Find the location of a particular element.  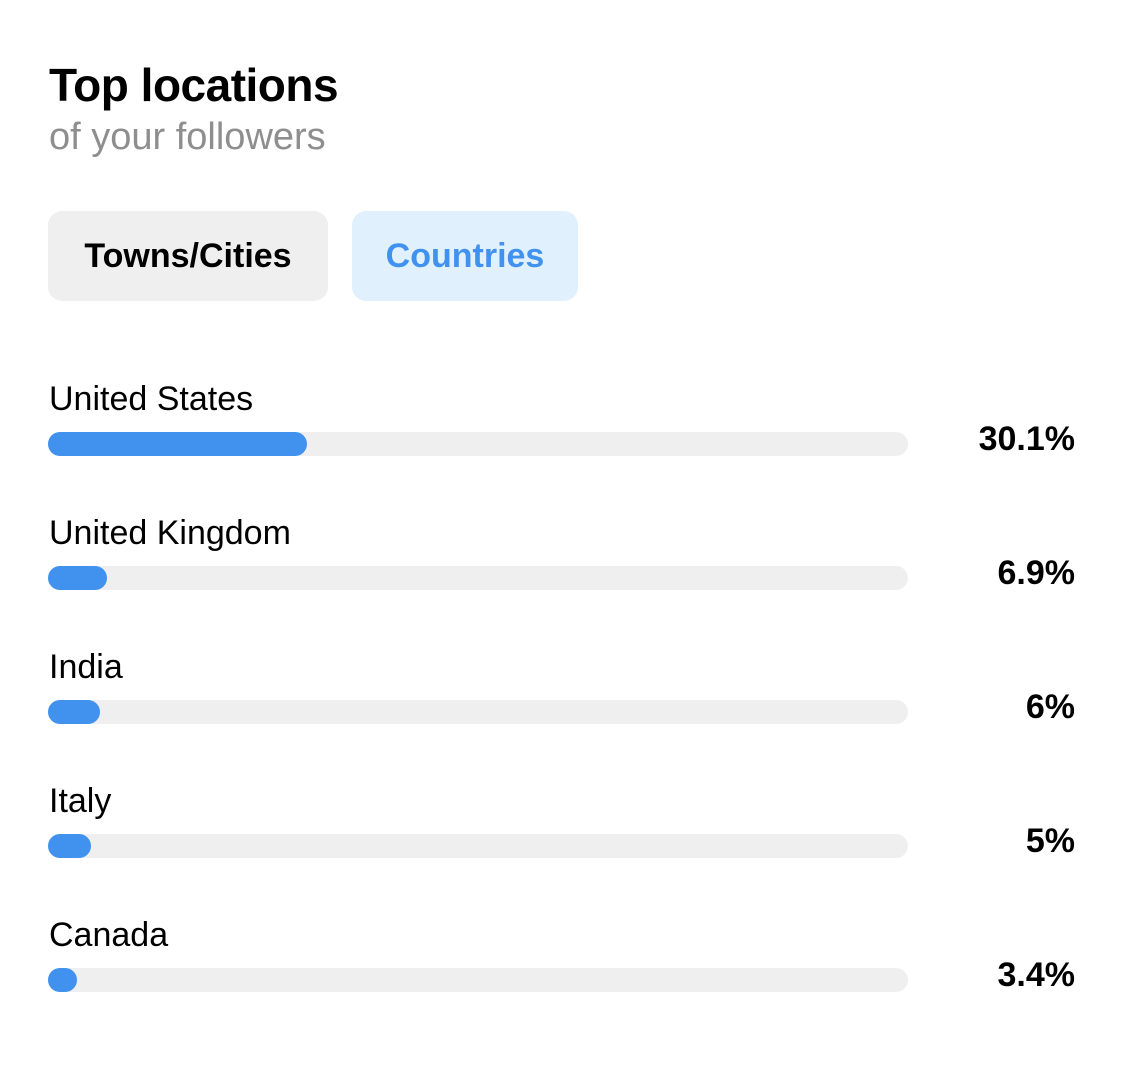

location-row: United Kingdom 6.9% is located at coordinates (562, 574).